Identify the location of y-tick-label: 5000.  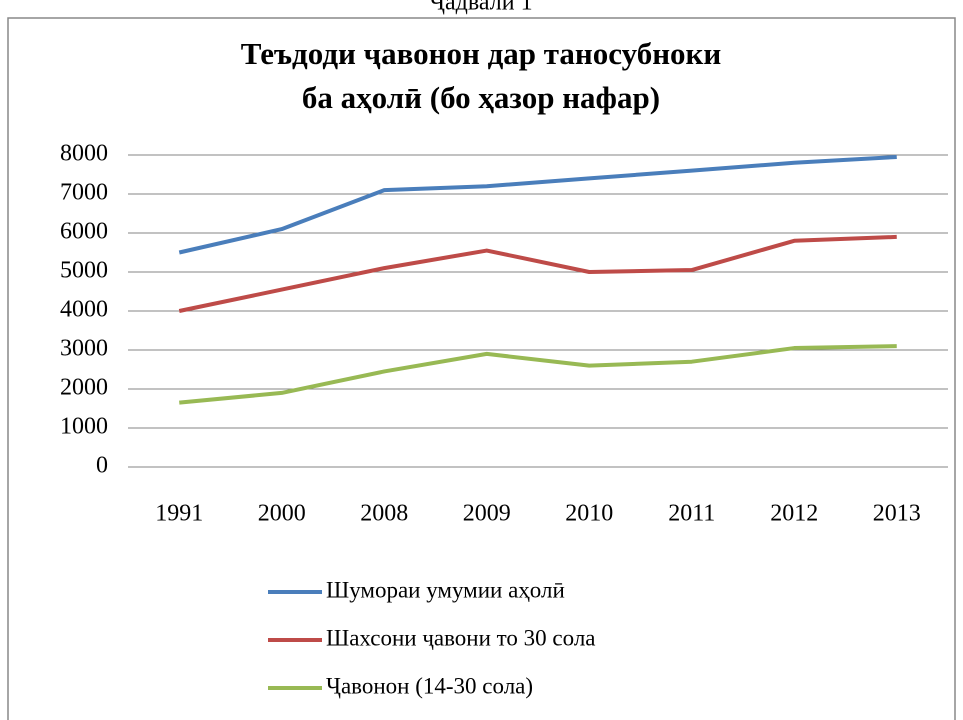
(84, 271).